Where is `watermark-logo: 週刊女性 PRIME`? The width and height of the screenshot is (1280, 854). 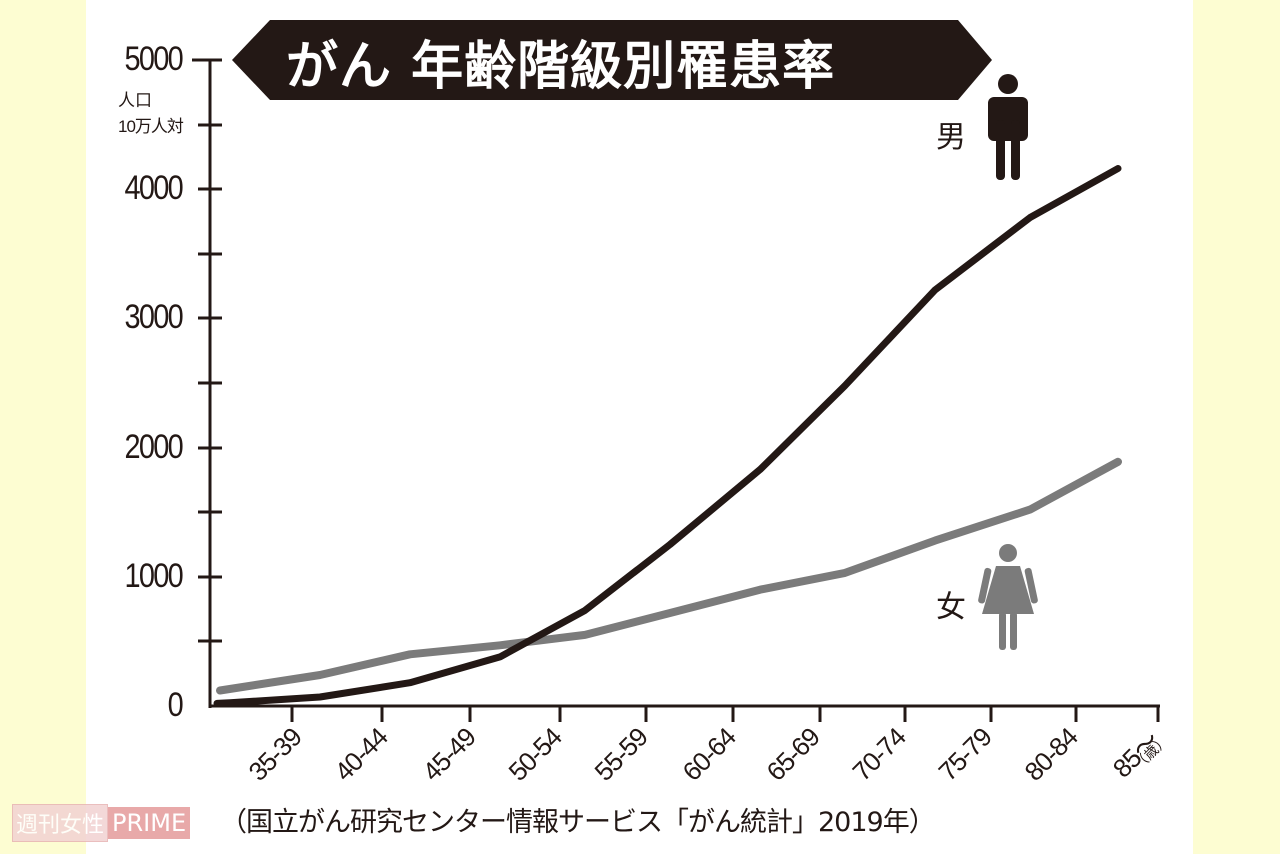
watermark-logo: 週刊女性 PRIME is located at coordinates (101, 823).